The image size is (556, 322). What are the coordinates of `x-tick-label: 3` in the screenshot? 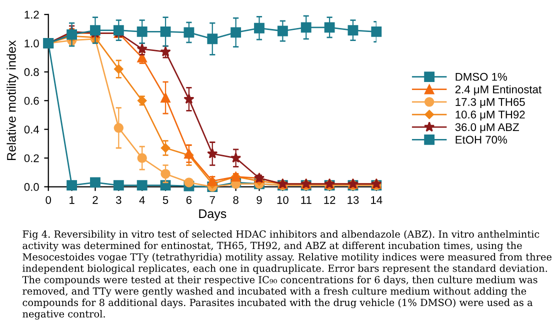 It's located at (119, 200).